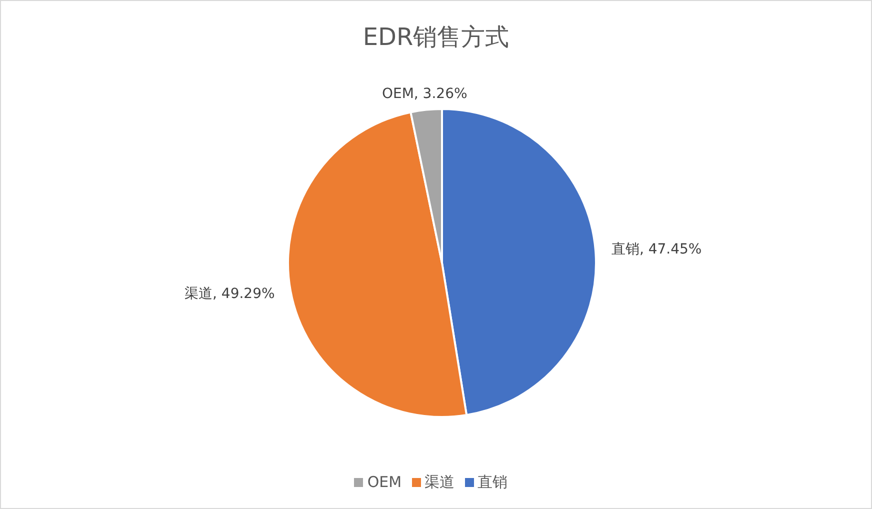  Describe the element at coordinates (229, 294) in the screenshot. I see `data-label: 渠道, 49.29%` at that location.